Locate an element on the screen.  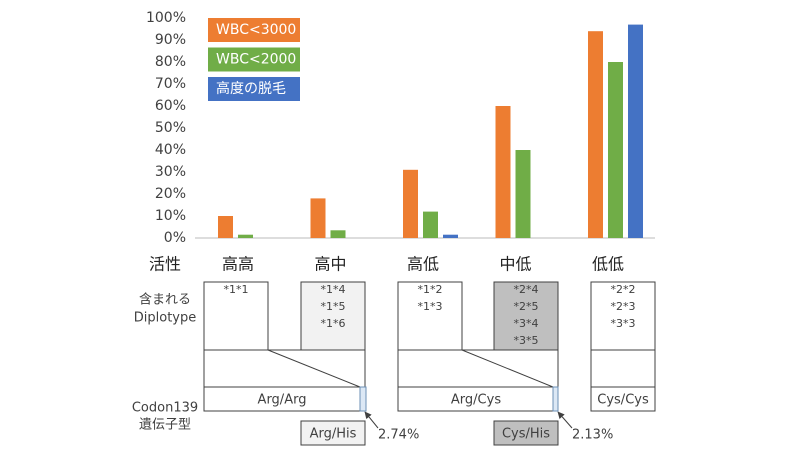
genotype: Arg/Arg is located at coordinates (282, 400).